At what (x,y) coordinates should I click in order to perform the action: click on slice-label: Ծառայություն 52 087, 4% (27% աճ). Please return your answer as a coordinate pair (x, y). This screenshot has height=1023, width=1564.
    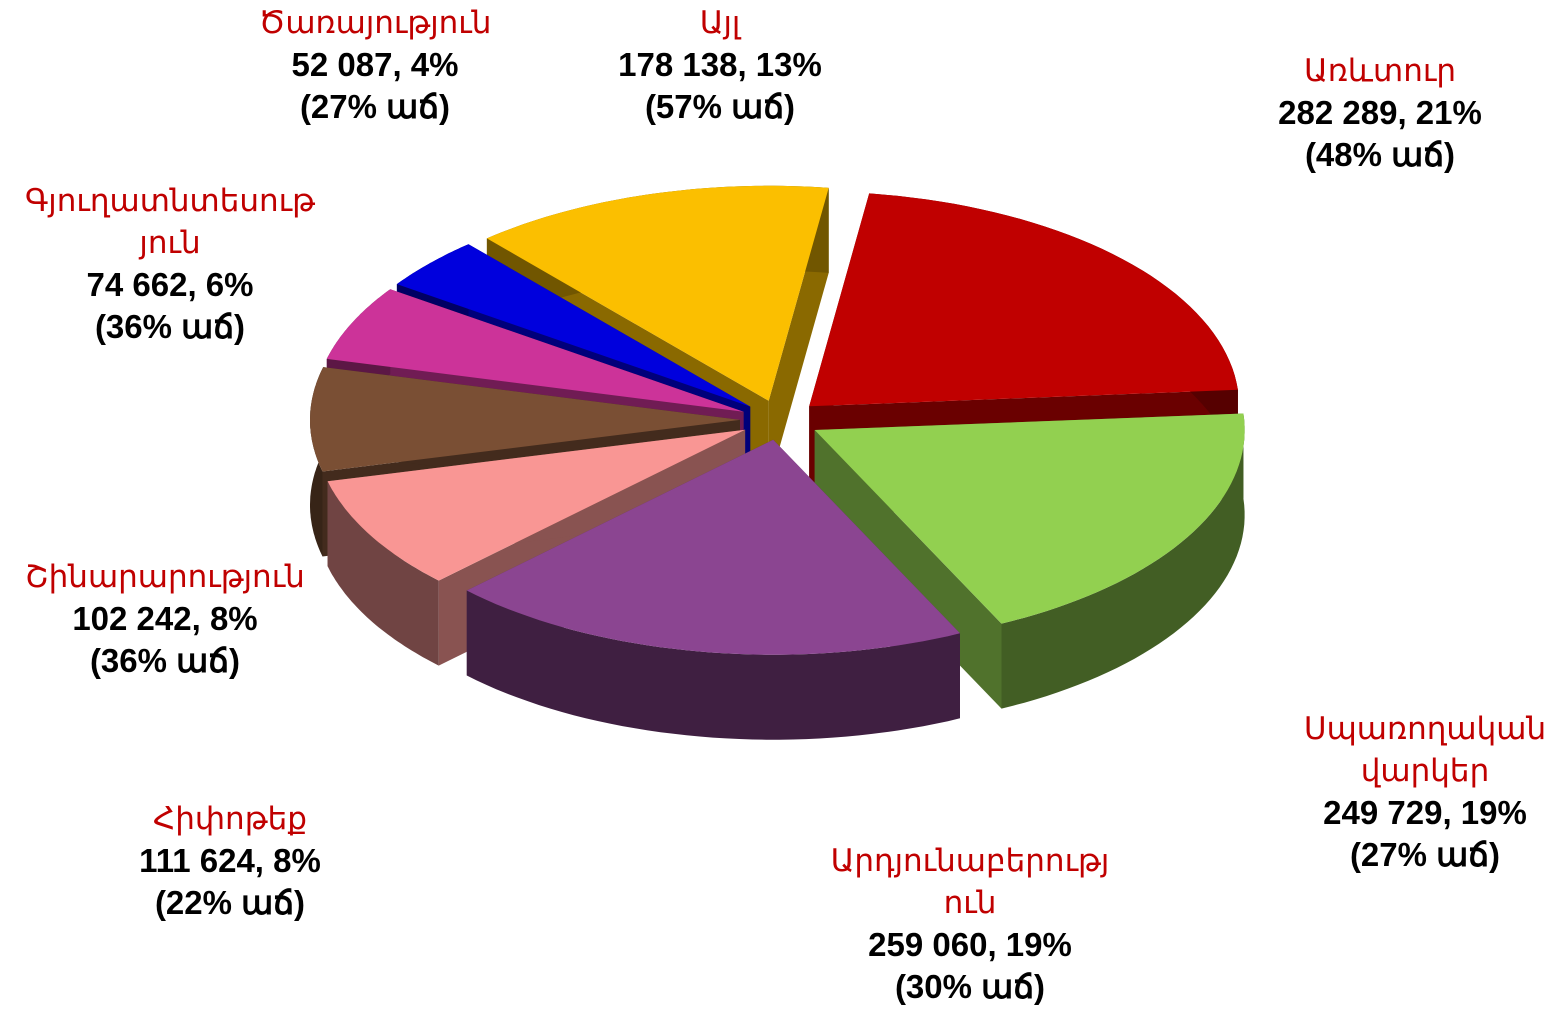
    Looking at the image, I should click on (375, 65).